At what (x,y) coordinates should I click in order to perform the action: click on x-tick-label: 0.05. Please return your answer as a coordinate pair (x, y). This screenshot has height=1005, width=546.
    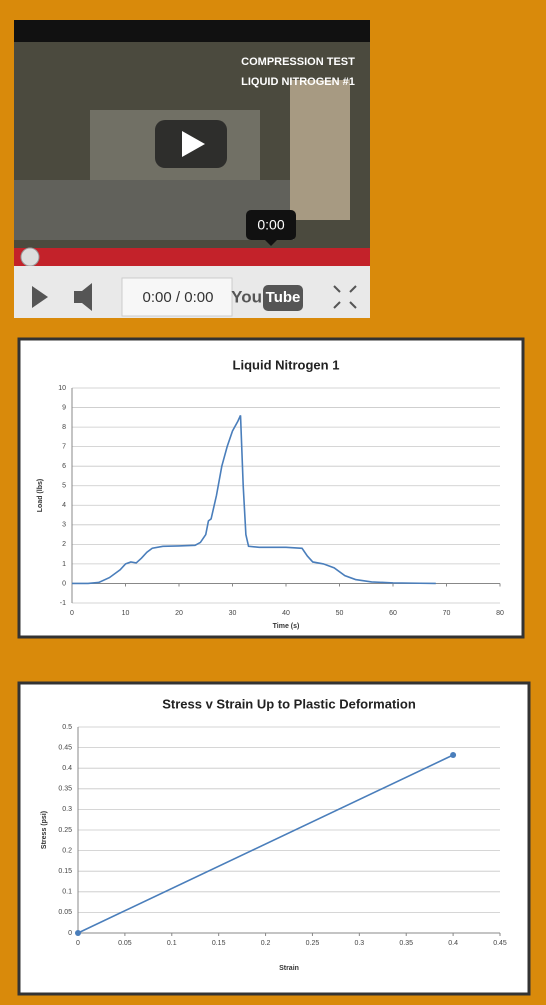
    Looking at the image, I should click on (125, 943).